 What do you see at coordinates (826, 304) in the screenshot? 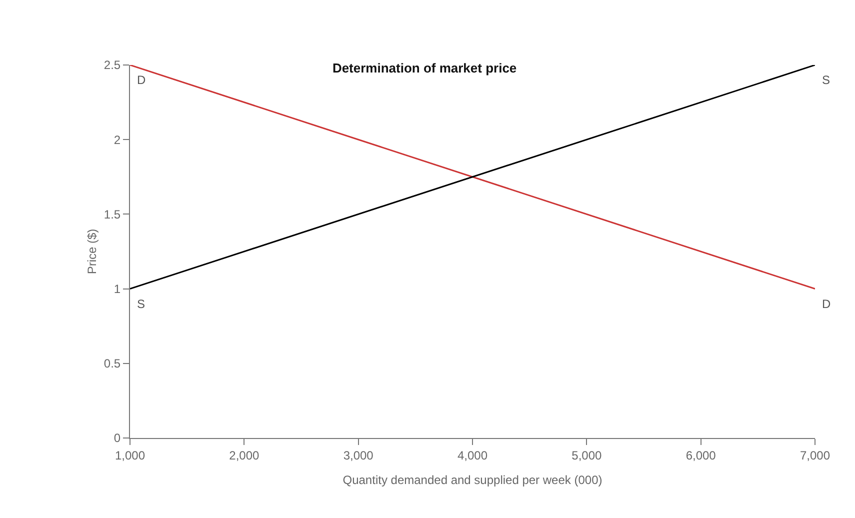
I see `text: D` at bounding box center [826, 304].